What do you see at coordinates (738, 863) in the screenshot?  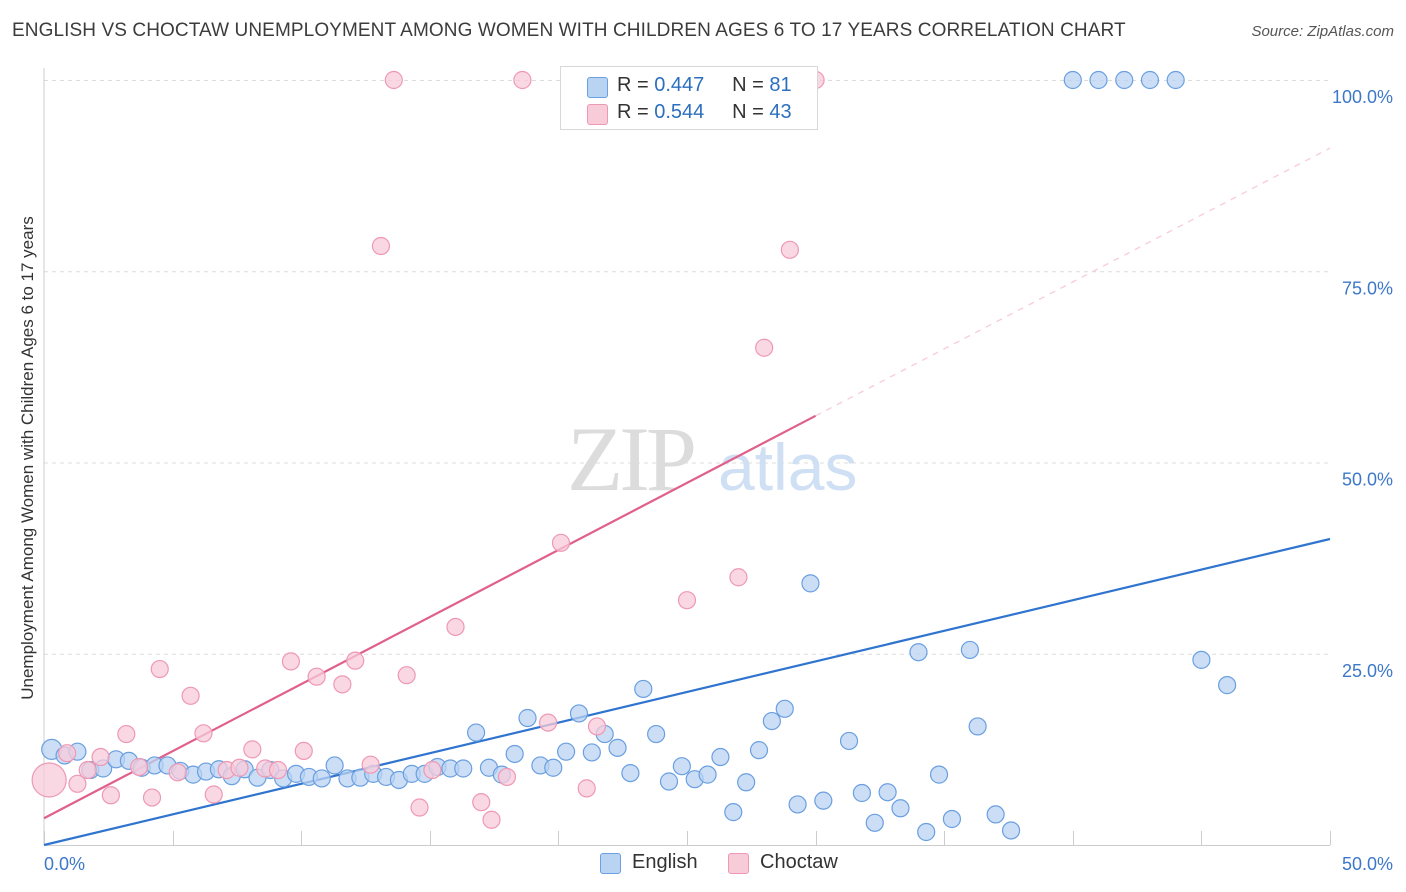 I see `choctaw-legend-swatch` at bounding box center [738, 863].